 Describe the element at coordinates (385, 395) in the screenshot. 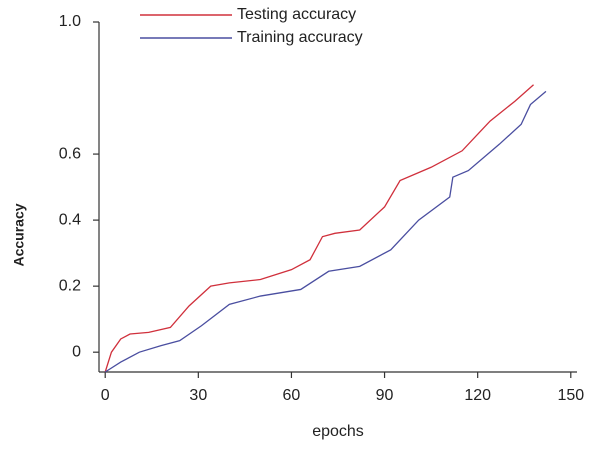

I see `x-tick-label: 90` at that location.